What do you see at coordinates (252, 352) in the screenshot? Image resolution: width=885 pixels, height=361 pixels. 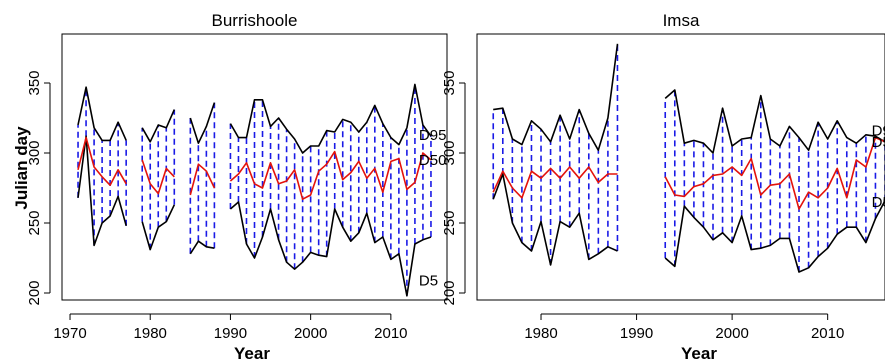 I see `xlabel-left: Year` at bounding box center [252, 352].